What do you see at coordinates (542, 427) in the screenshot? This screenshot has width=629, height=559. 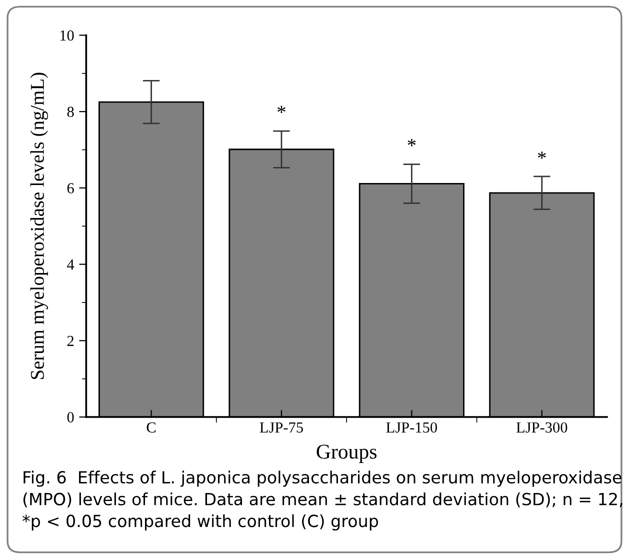 I see `x-tick-label: LJP-300` at bounding box center [542, 427].